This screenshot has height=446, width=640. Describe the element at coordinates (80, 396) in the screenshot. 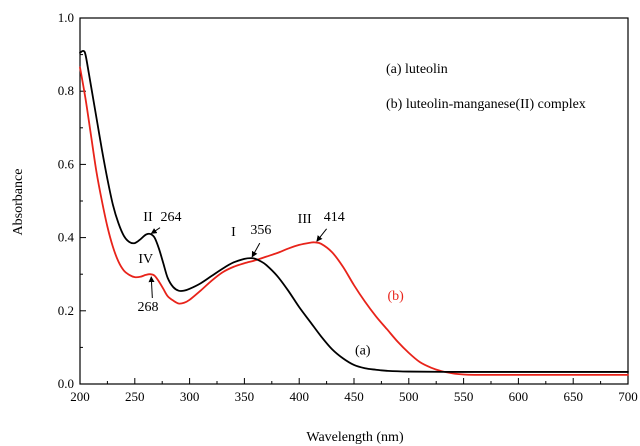

I see `x-tick-label: 200` at that location.